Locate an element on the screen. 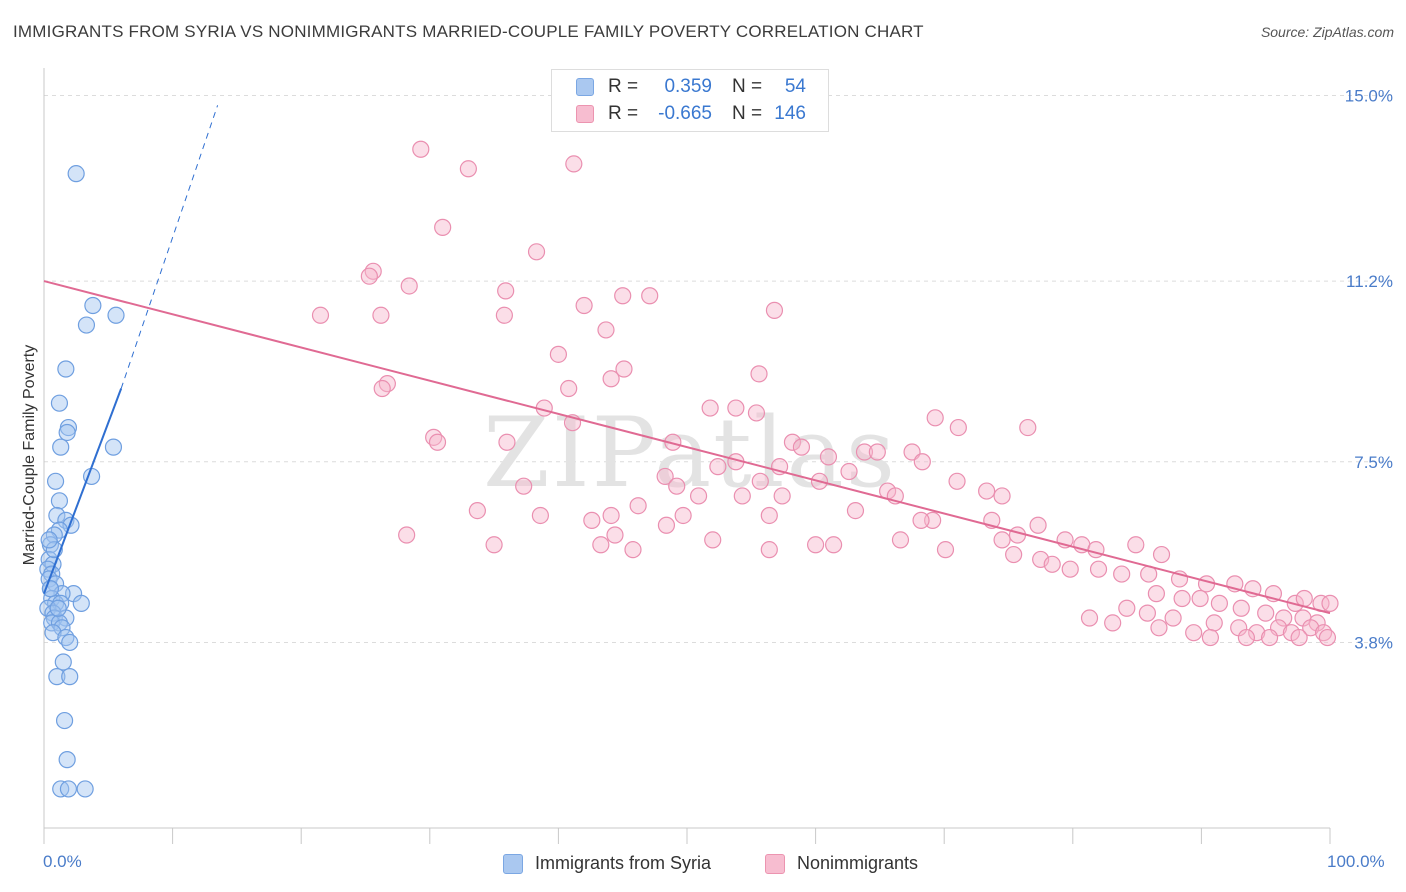 This screenshot has height=892, width=1406. y-tick-label: 3.8% is located at coordinates (1373, 642).